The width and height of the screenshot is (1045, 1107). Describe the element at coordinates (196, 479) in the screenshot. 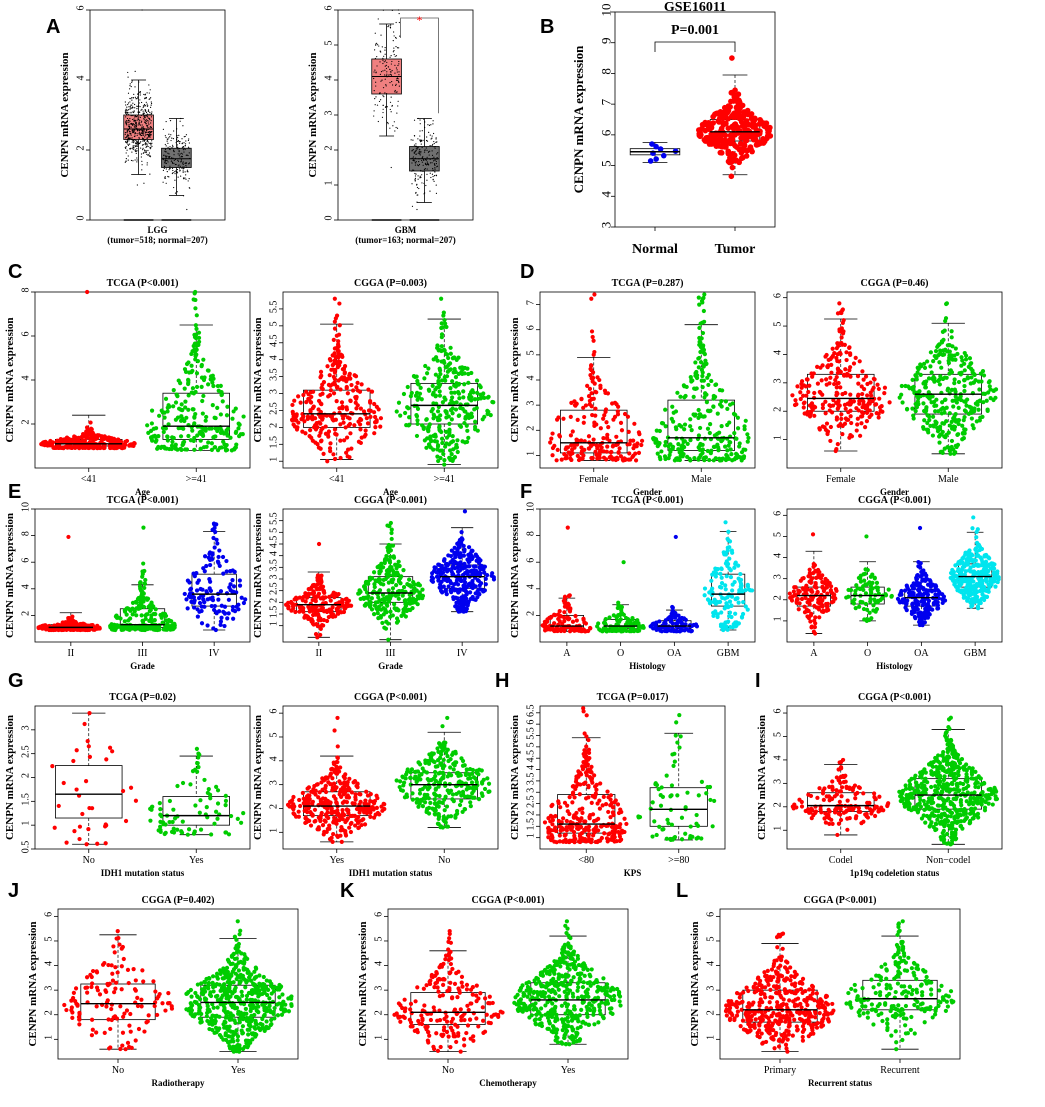

I see `x-tick-label: >=41` at that location.